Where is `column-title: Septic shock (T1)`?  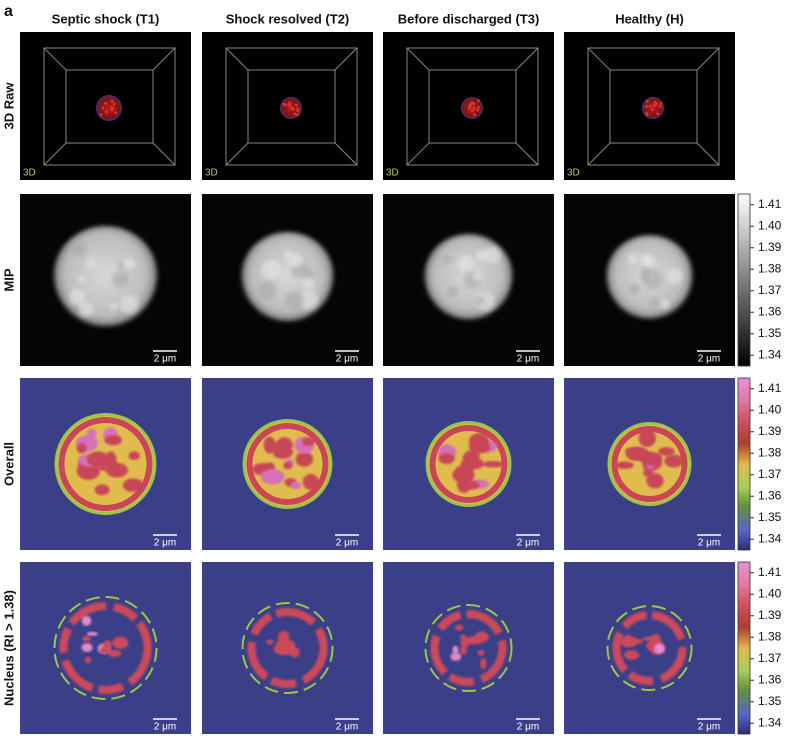 column-title: Septic shock (T1) is located at coordinates (106, 18).